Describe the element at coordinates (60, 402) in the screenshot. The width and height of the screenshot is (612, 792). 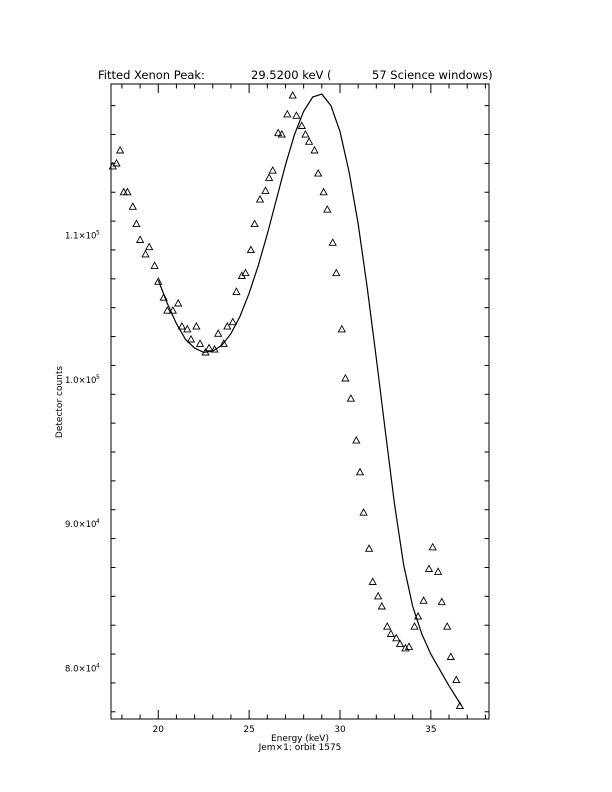
I see `y-axis-label: Detector counts` at that location.